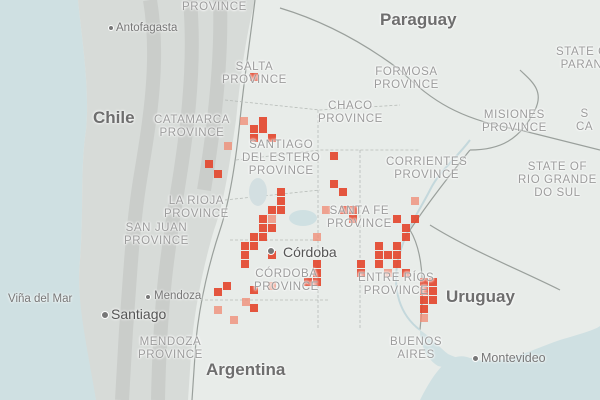  What do you see at coordinates (105, 315) in the screenshot?
I see `city-marker-santiago` at bounding box center [105, 315].